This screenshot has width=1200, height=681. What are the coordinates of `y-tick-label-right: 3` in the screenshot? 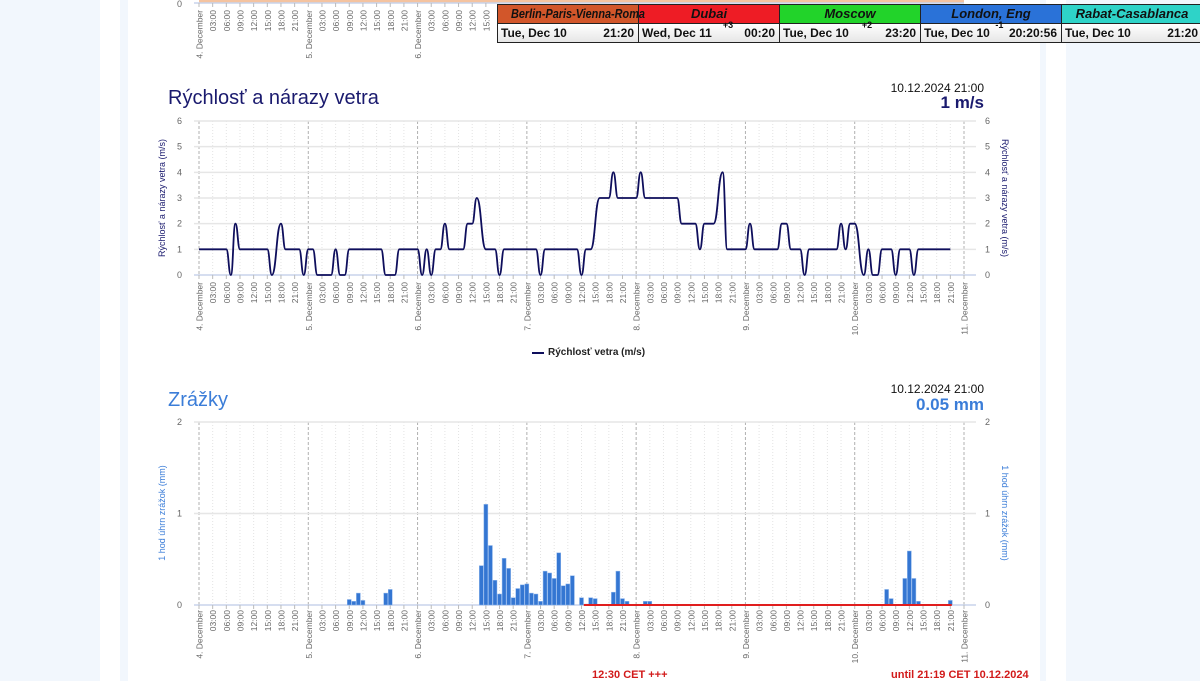 It's located at (987, 198).